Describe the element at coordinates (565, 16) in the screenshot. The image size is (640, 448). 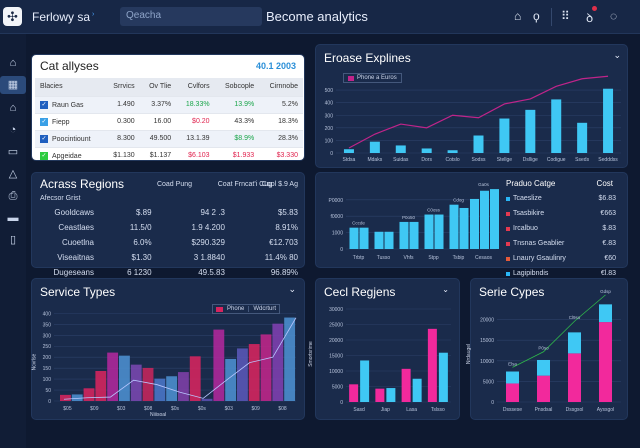
I see `grid-icon: ⠿` at that location.